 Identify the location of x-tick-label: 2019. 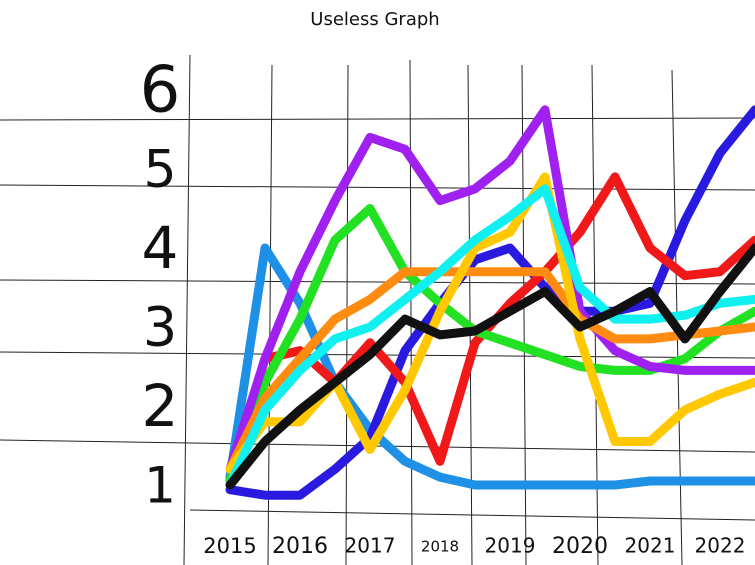
(510, 546).